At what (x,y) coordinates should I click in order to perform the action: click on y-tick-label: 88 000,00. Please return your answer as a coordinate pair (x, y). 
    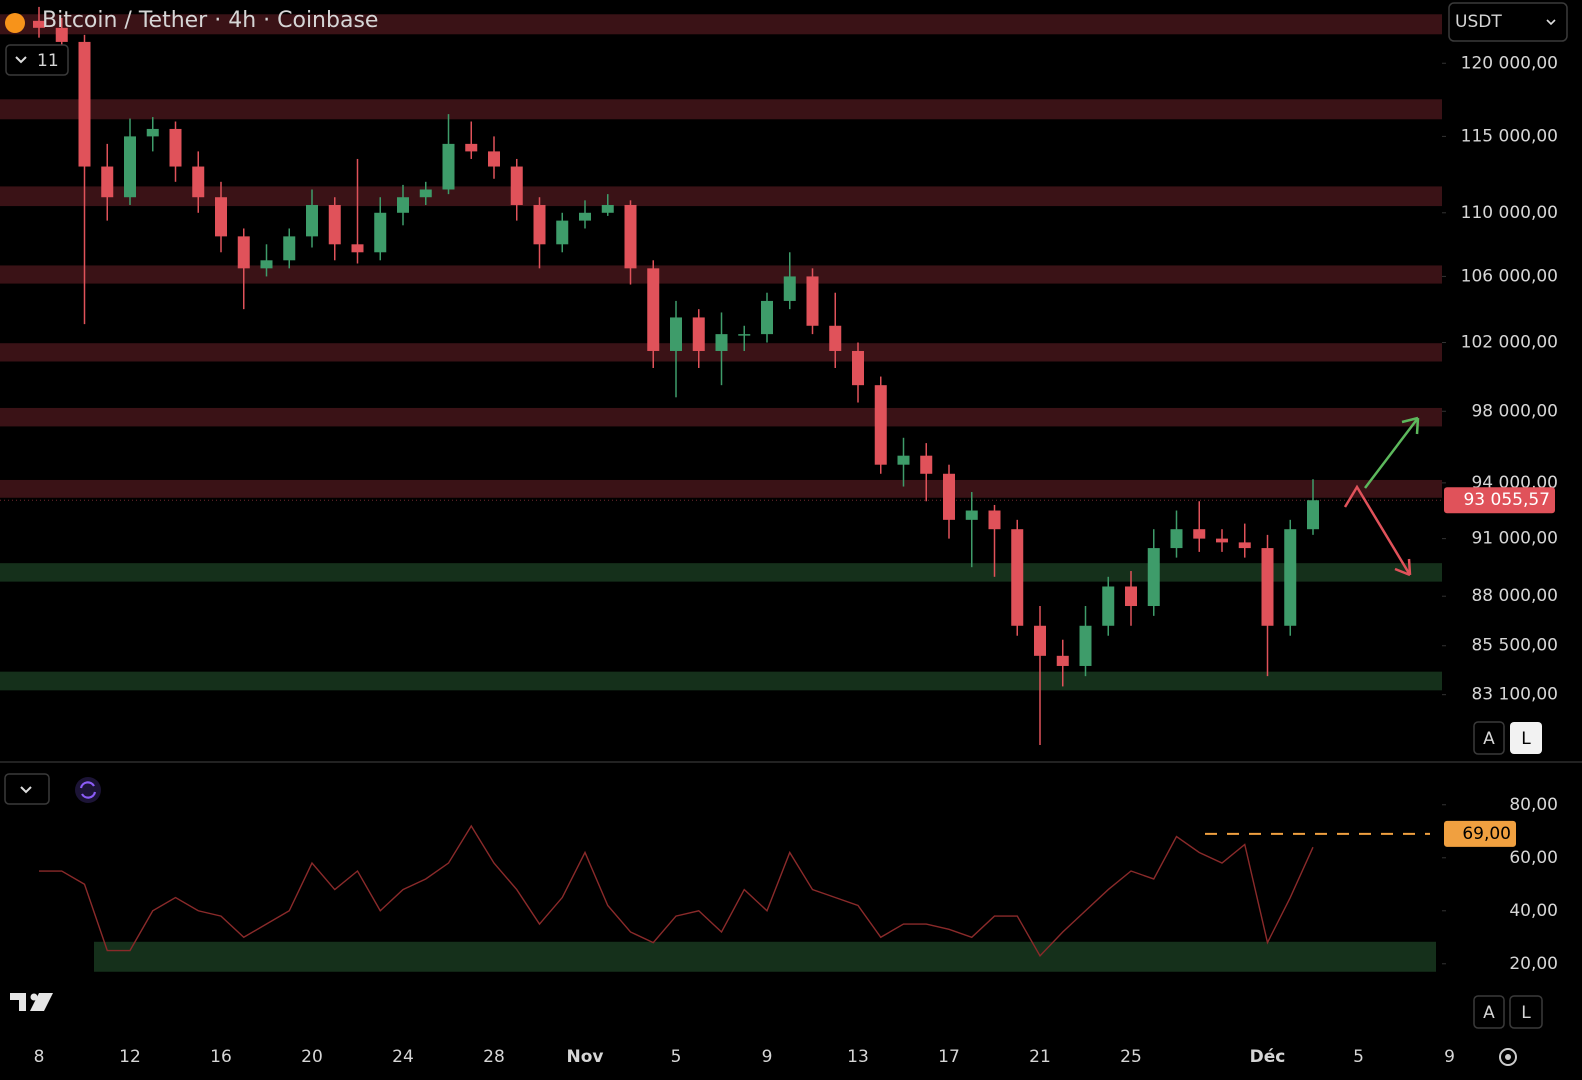
    Looking at the image, I should click on (1514, 596).